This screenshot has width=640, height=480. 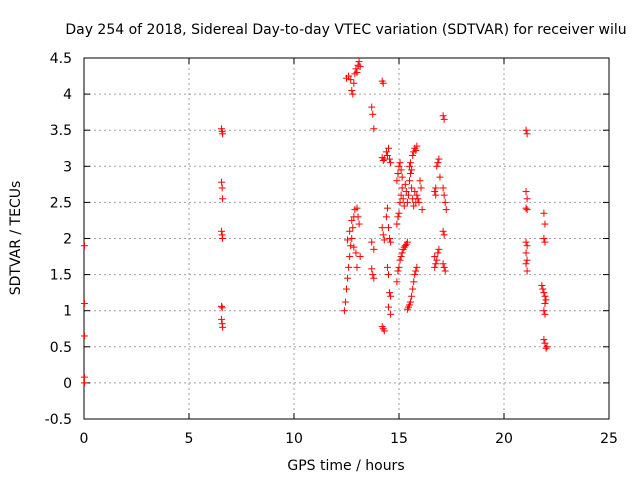 I want to click on y-tick-label: 4.5, so click(x=61, y=59).